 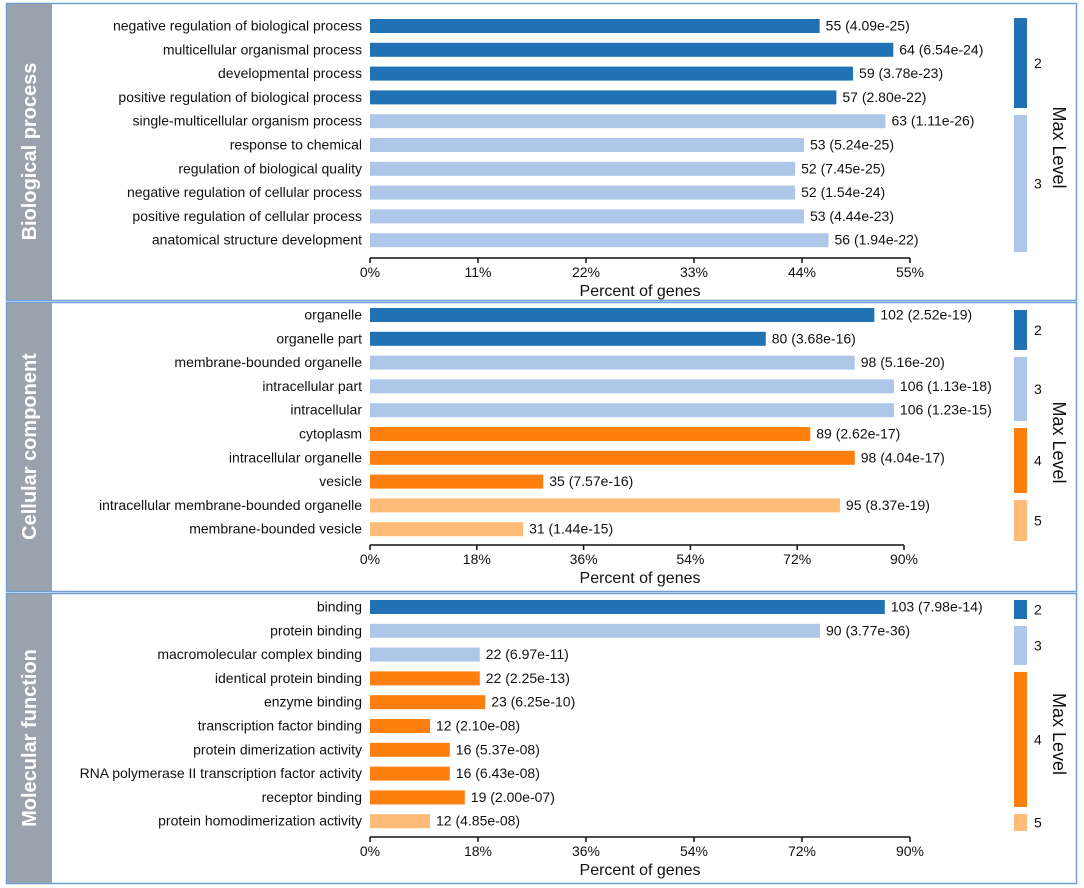 I want to click on bar-value-label: 102 (2.52e-19), so click(x=926, y=315).